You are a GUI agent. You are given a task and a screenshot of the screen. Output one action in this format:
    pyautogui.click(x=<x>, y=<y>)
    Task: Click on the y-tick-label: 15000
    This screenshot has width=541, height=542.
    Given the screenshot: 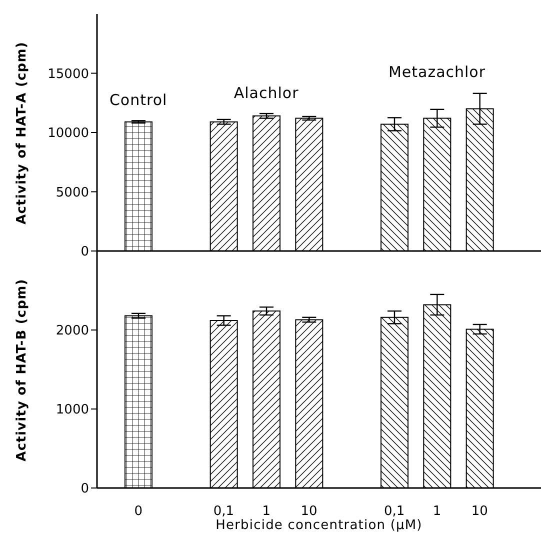 What is the action you would take?
    pyautogui.click(x=68, y=74)
    